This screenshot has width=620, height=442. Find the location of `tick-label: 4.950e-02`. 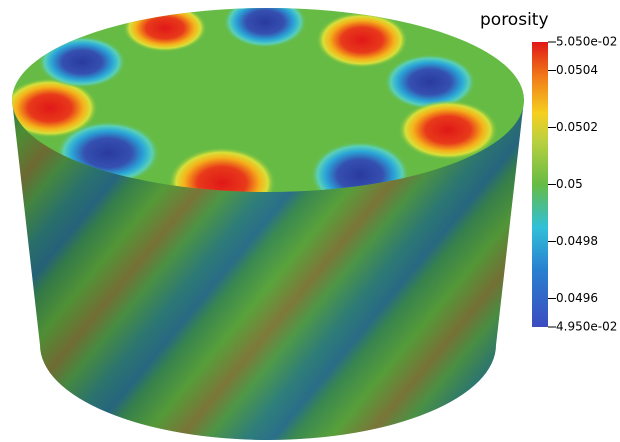

tick-label: 4.950e-02 is located at coordinates (586, 327).